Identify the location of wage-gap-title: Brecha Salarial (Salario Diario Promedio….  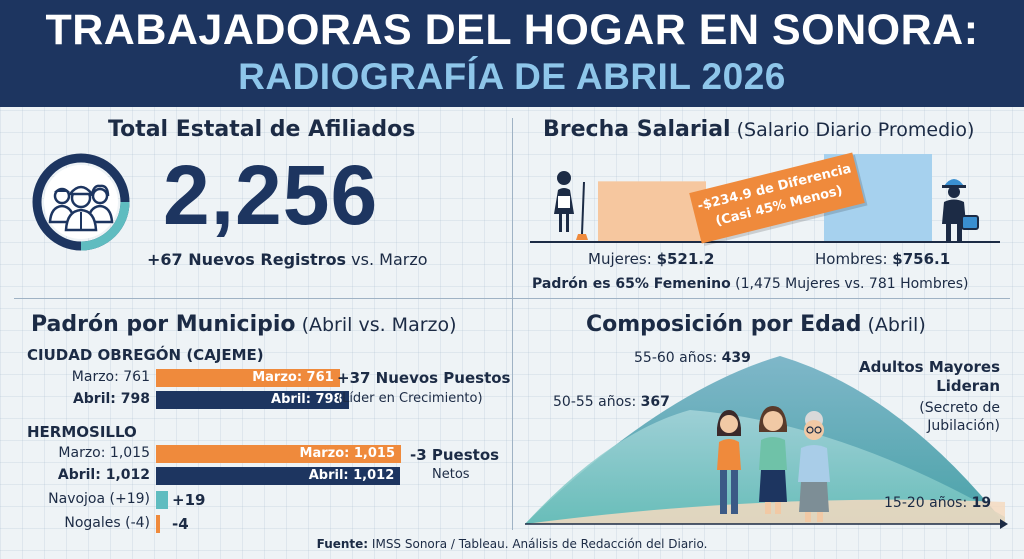
(759, 129).